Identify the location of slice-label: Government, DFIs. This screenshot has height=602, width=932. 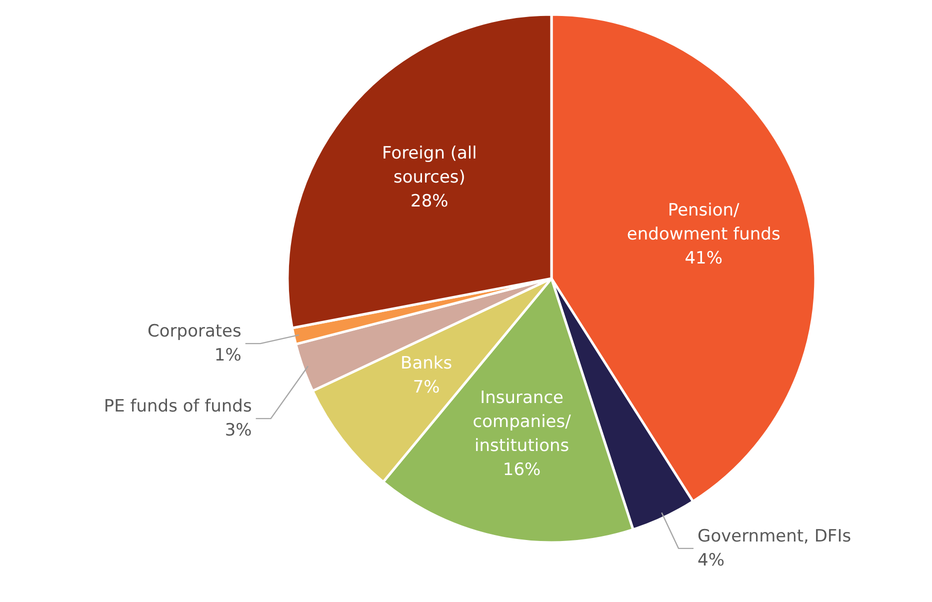
(775, 536).